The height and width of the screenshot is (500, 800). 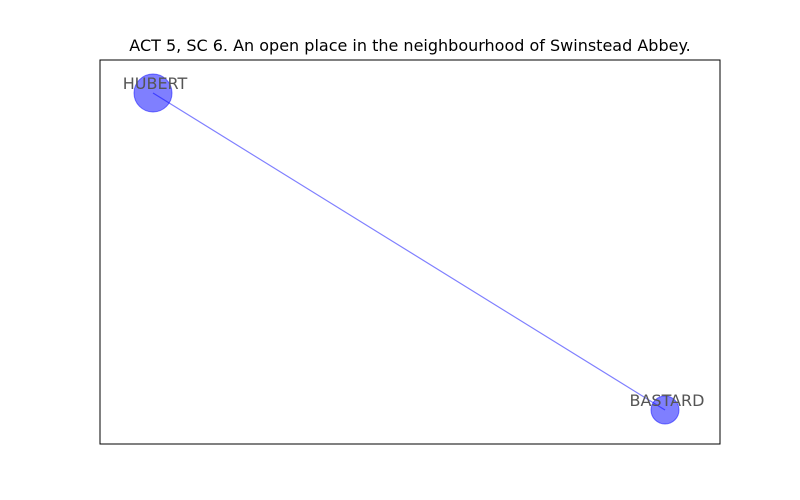 I want to click on node-hubert, so click(x=153, y=93).